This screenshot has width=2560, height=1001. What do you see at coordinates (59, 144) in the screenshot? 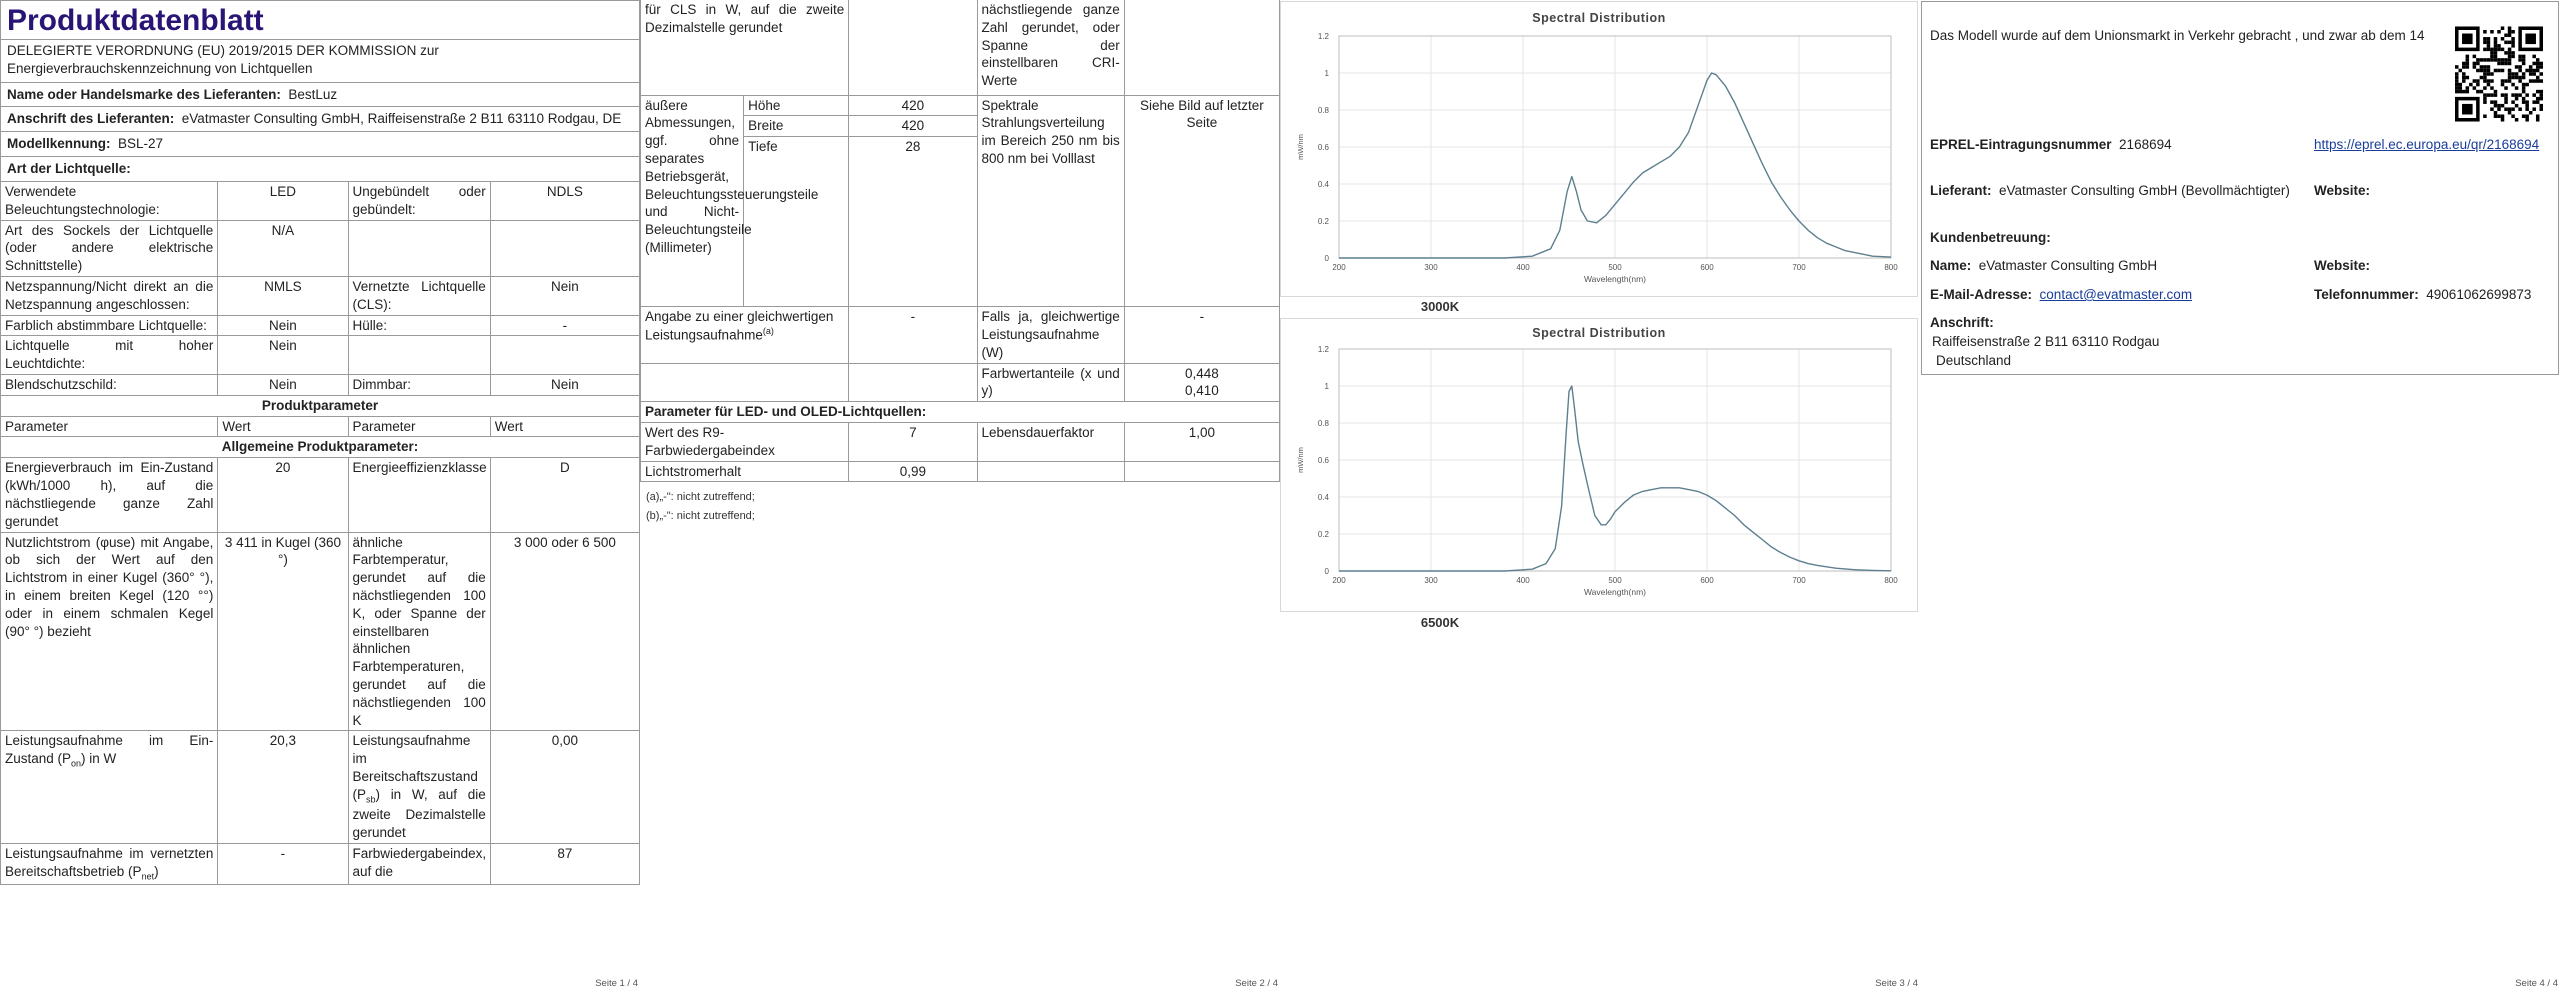
I see `model-label: Modellkennung:` at bounding box center [59, 144].